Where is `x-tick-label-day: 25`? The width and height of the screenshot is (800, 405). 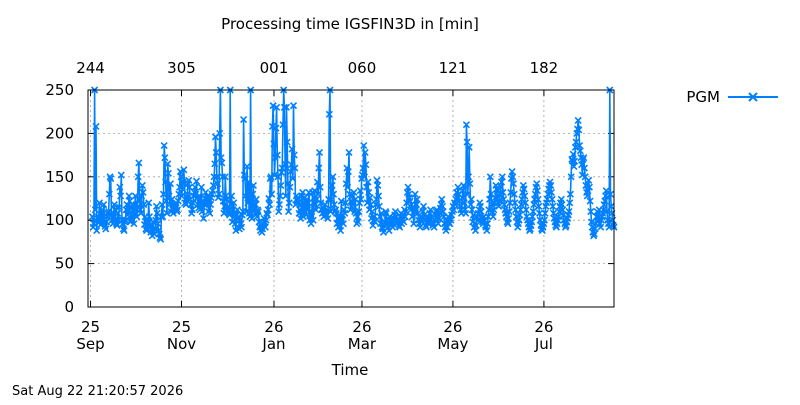 x-tick-label-day: 25 is located at coordinates (181, 327).